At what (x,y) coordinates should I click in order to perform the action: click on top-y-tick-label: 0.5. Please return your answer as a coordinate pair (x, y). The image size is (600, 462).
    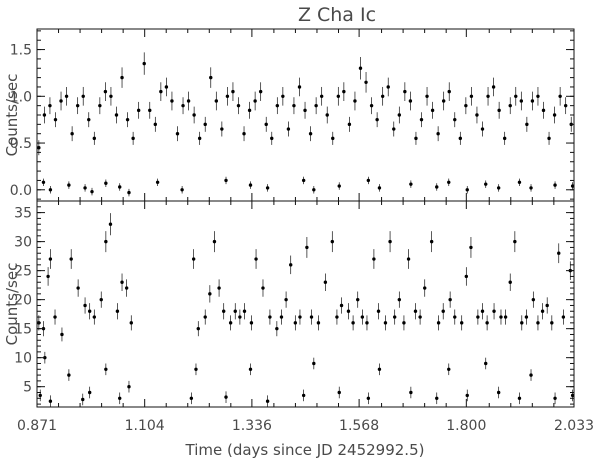
    Looking at the image, I should click on (21, 144).